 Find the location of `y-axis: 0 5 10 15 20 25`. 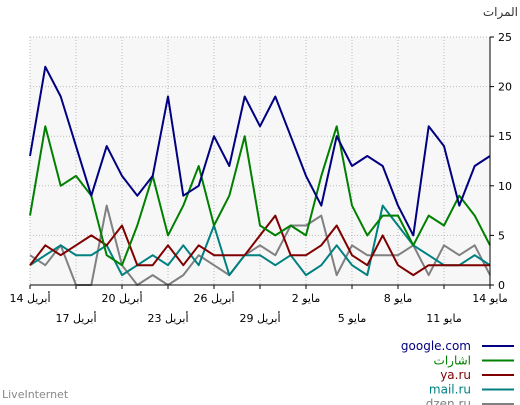

y-axis: 0 5 10 15 20 25 is located at coordinates (501, 161).